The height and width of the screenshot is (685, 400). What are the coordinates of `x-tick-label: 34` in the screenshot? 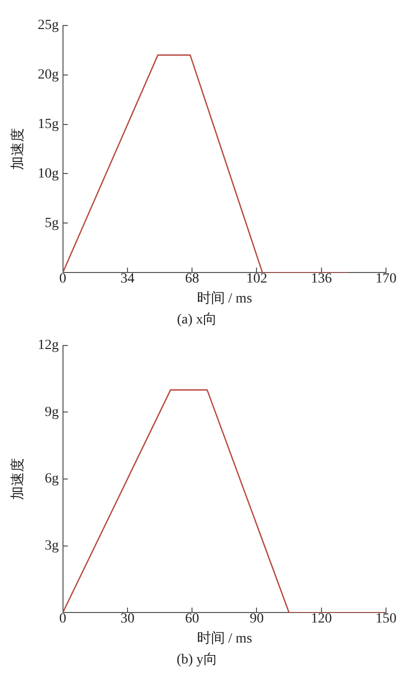 It's located at (127, 279).